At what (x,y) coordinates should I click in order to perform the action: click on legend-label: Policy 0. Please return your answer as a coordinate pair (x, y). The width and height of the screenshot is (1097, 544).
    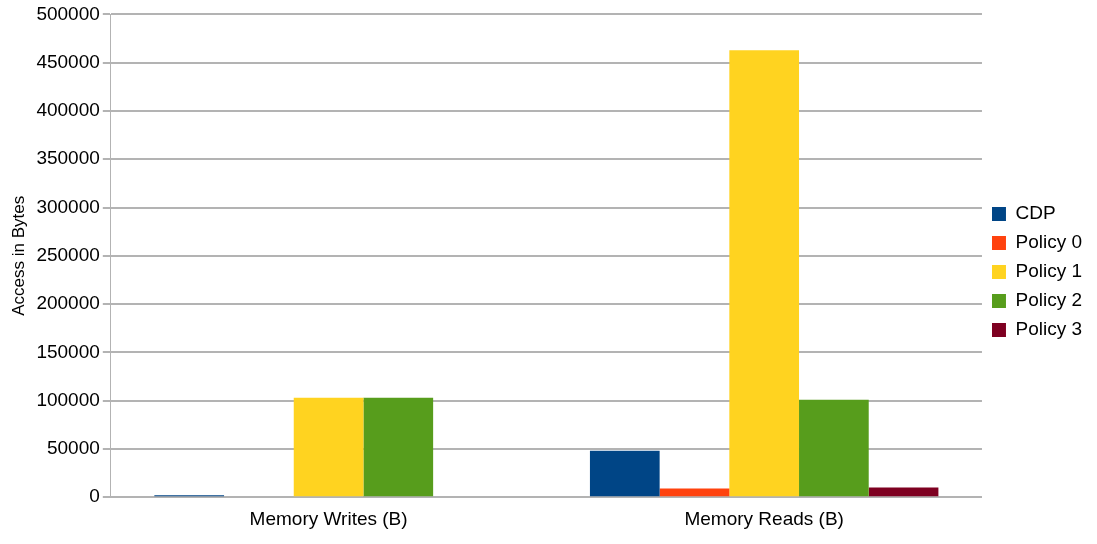
    Looking at the image, I should click on (1048, 242).